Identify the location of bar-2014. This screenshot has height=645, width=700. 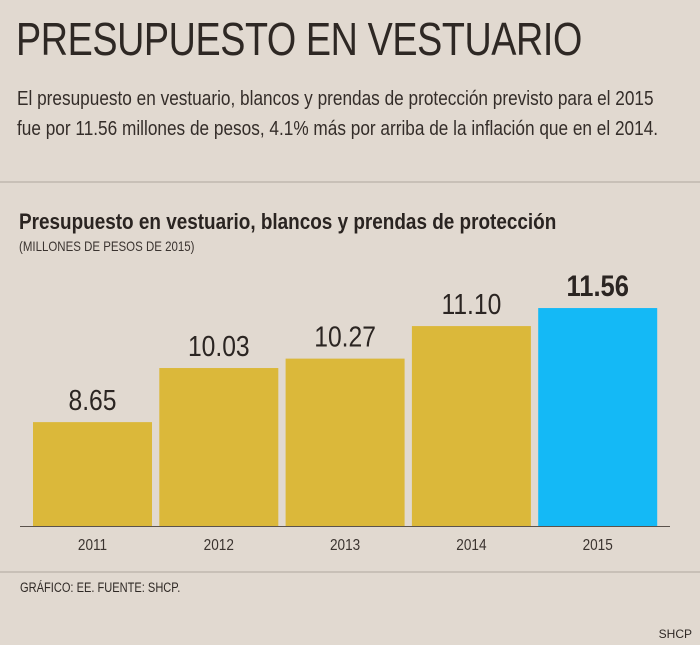
(471, 426).